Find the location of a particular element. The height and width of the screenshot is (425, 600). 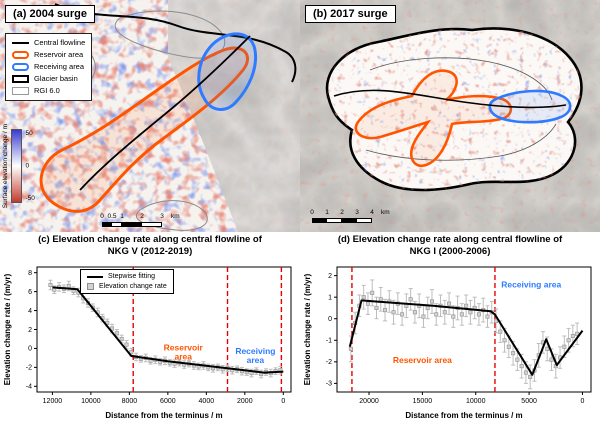

glacier-basin-swatch is located at coordinates (20, 78).